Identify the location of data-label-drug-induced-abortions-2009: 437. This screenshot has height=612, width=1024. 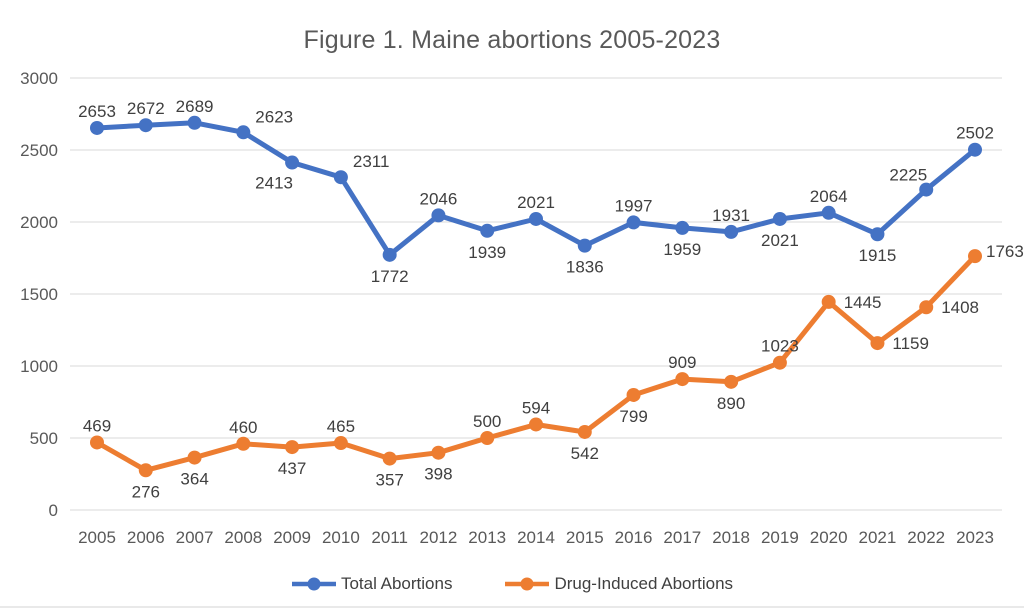
(292, 468).